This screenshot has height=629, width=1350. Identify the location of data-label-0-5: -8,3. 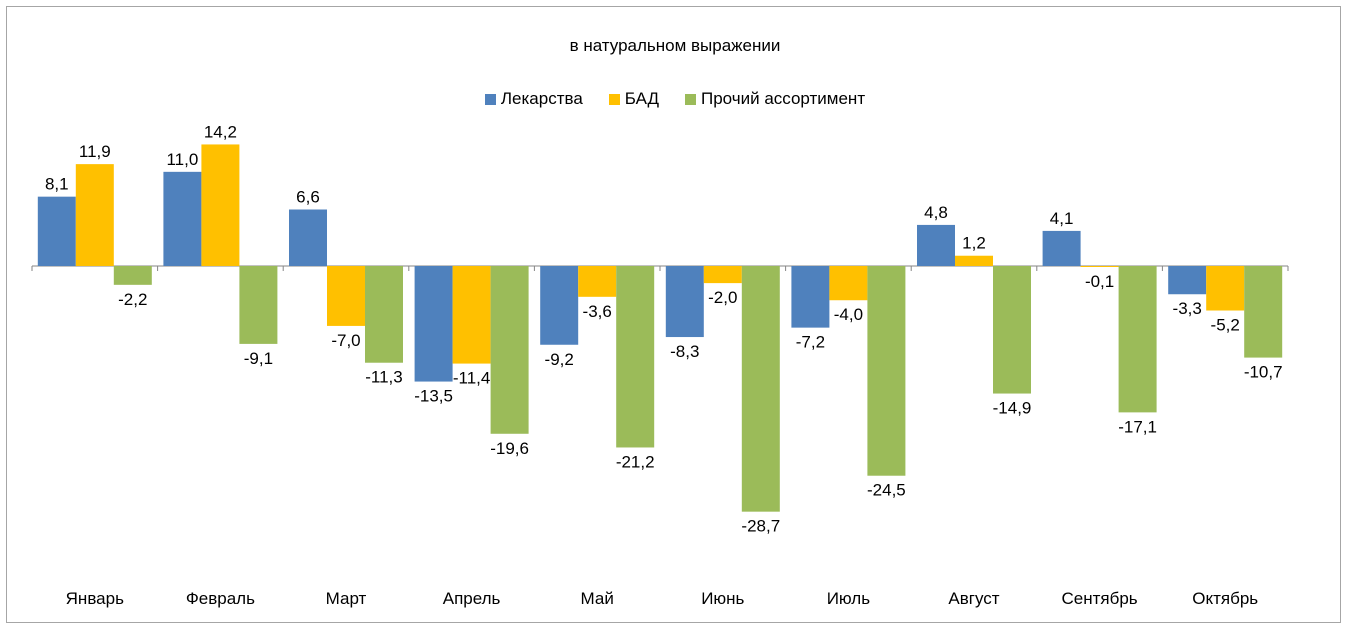
(684, 351).